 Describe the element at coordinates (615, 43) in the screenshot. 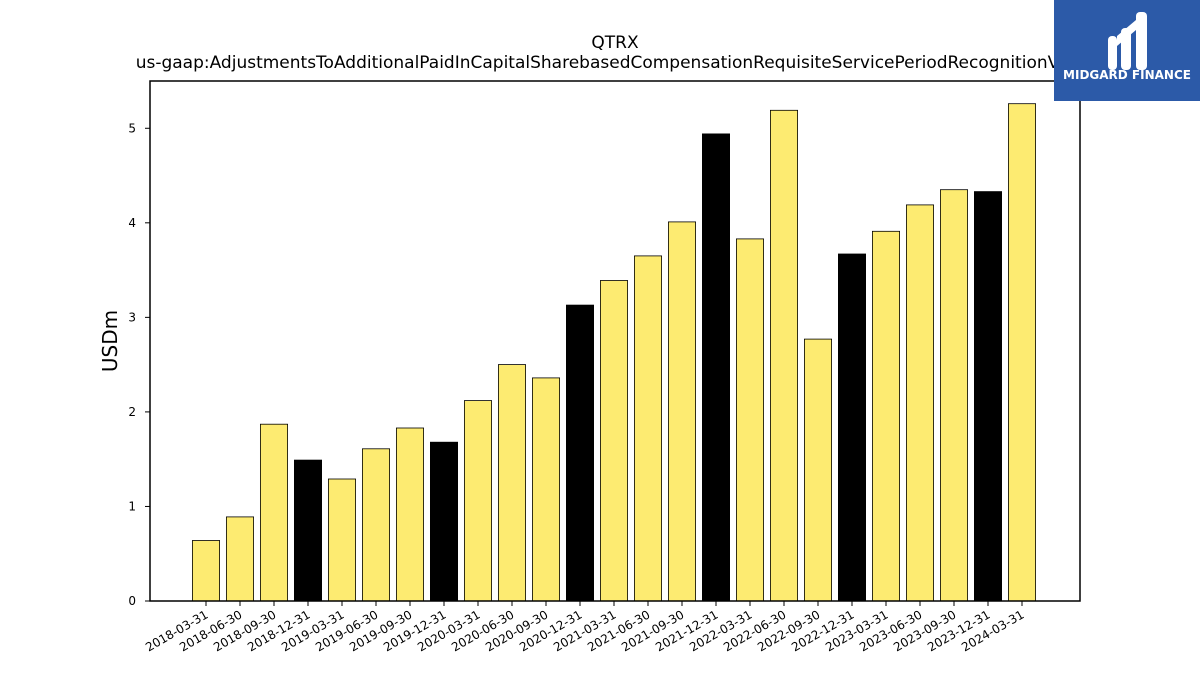

I see `chart-title: QTRX` at that location.